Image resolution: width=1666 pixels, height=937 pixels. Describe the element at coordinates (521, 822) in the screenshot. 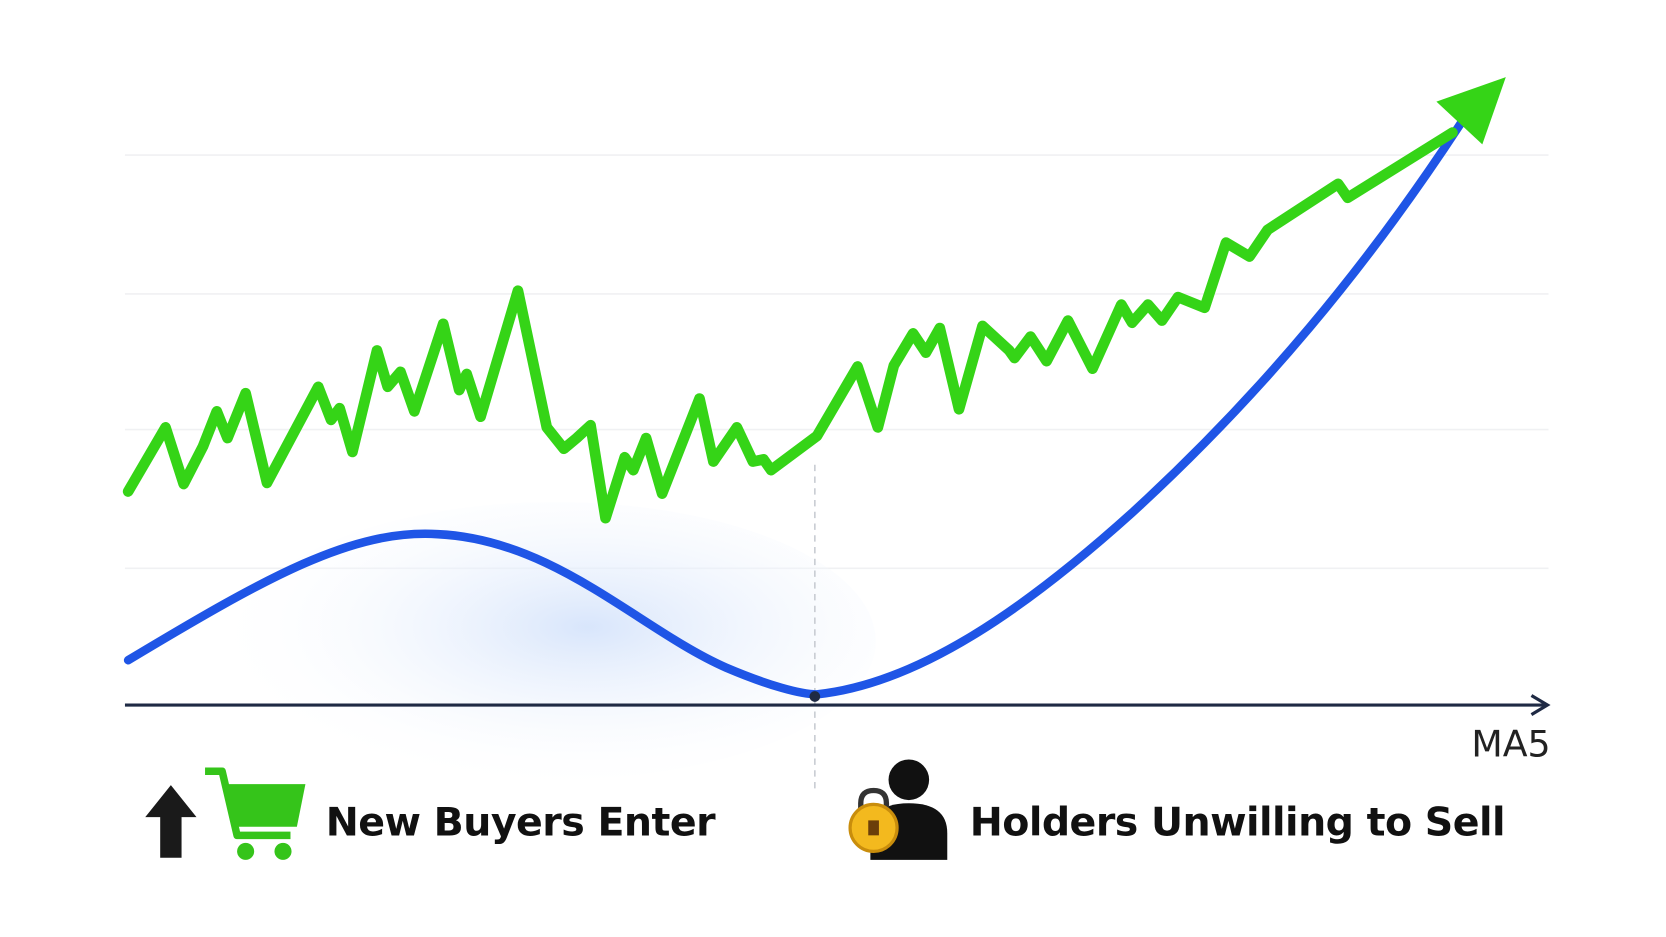

I see `buyers-caption: New Buyers Enter` at that location.